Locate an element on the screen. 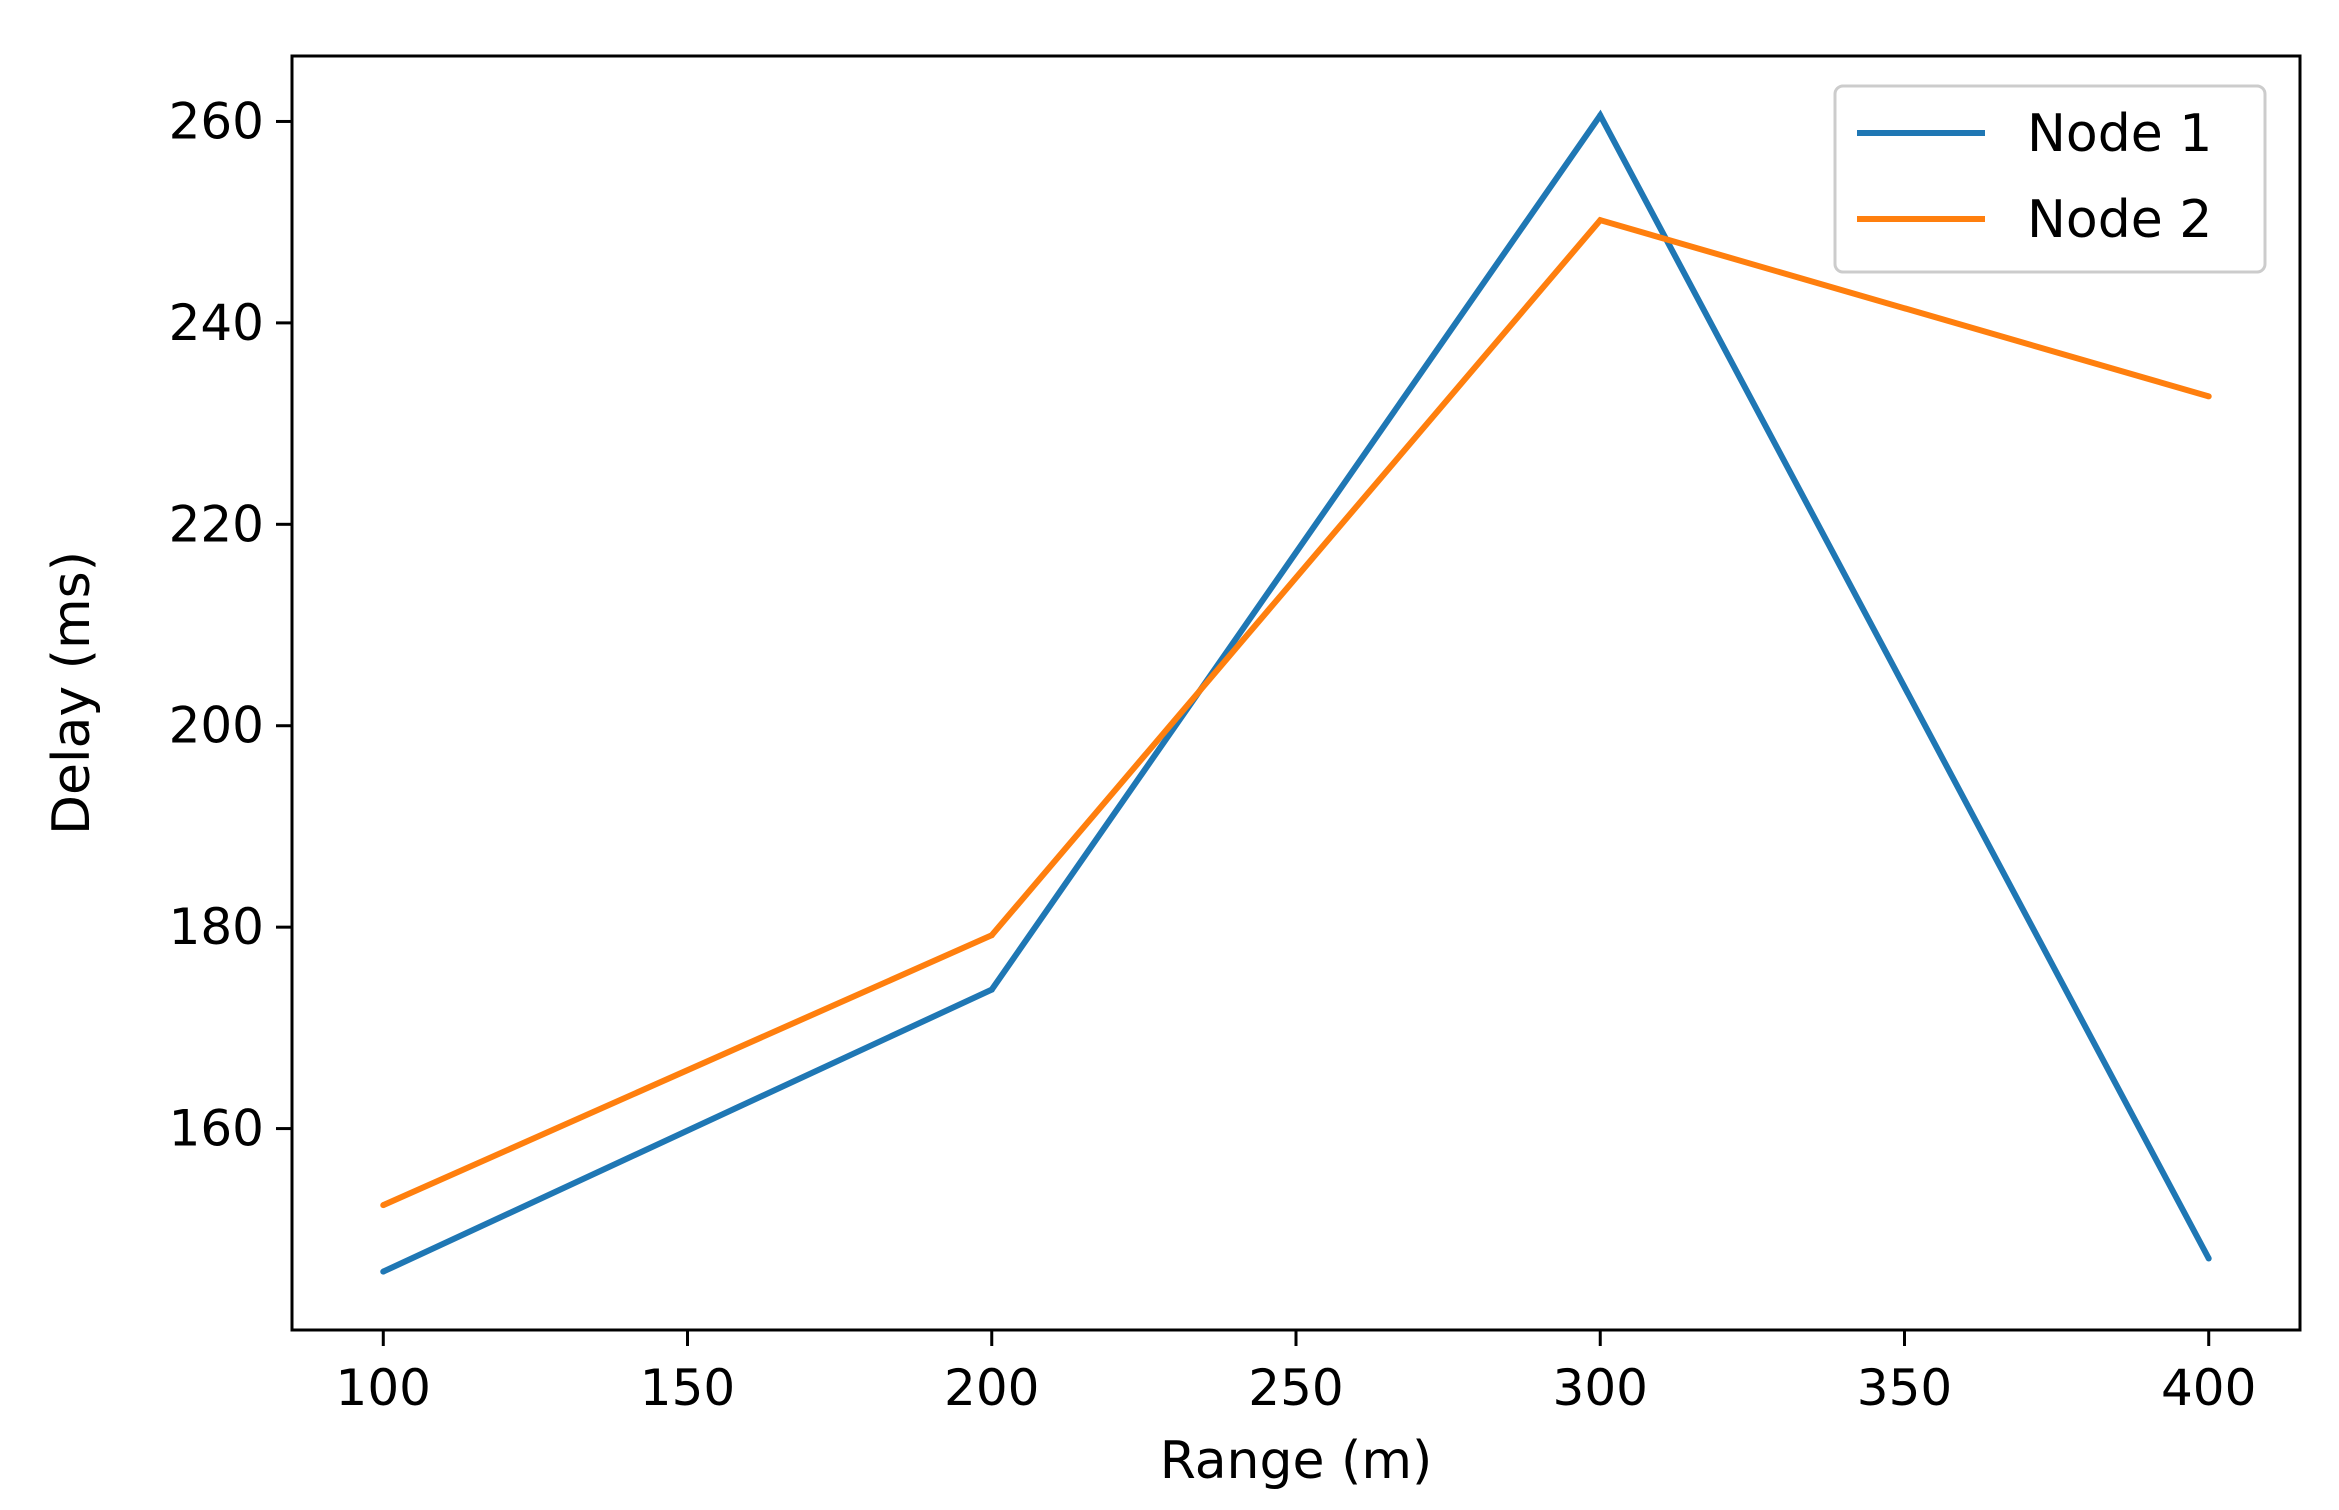 The width and height of the screenshot is (2339, 1510). y-axis-label: Delay (ms) is located at coordinates (72, 693).